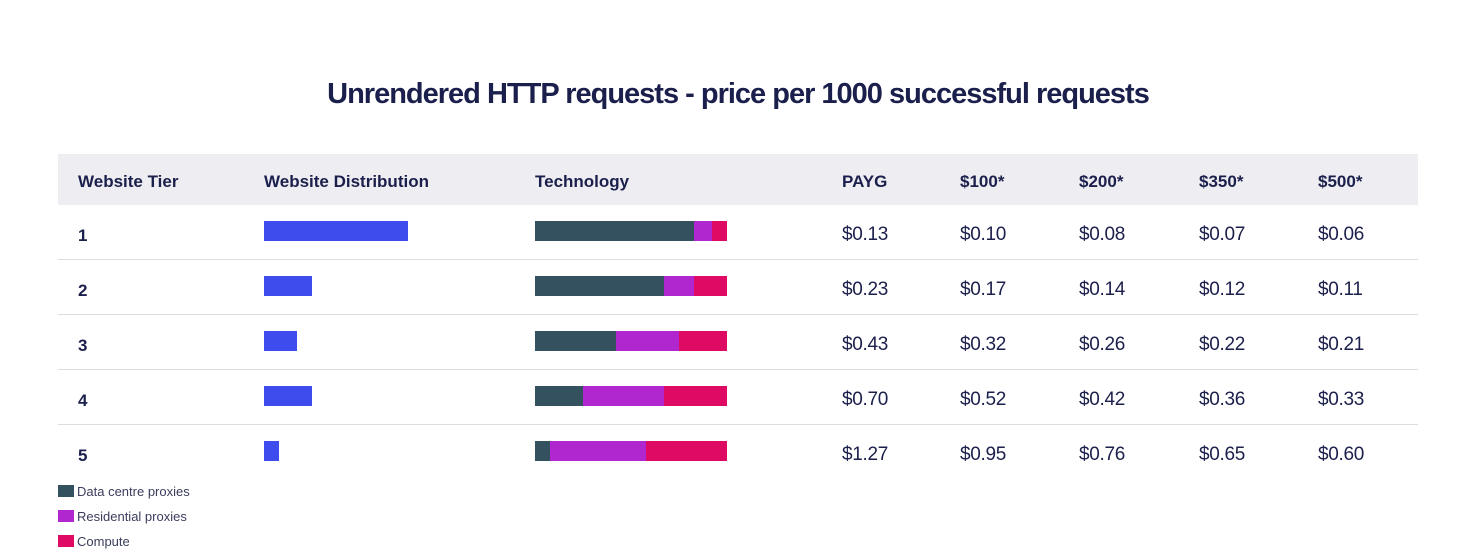 The height and width of the screenshot is (559, 1480). Describe the element at coordinates (1101, 181) in the screenshot. I see `column-header-200: $200*` at that location.